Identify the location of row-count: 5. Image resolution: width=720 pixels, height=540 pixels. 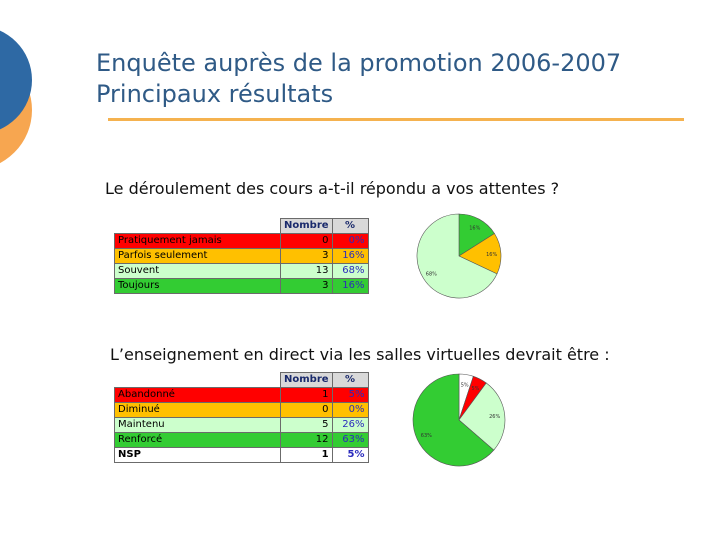
(306, 425).